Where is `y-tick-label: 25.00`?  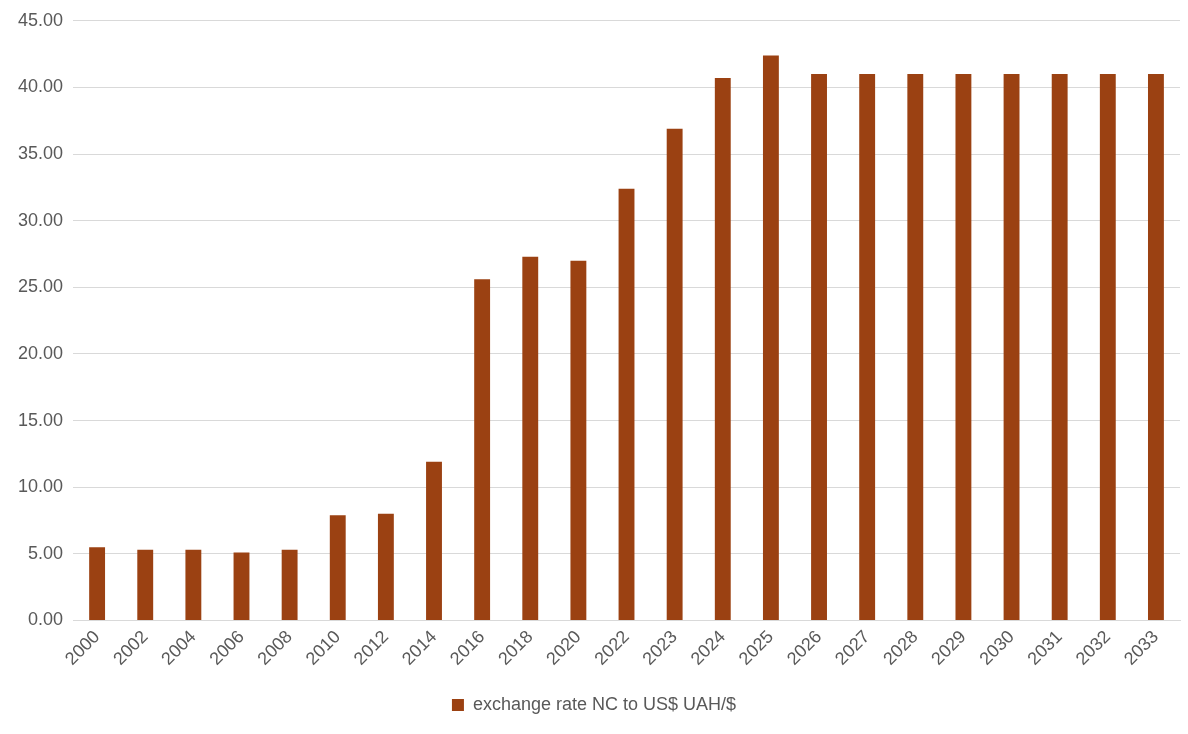
y-tick-label: 25.00 is located at coordinates (41, 286).